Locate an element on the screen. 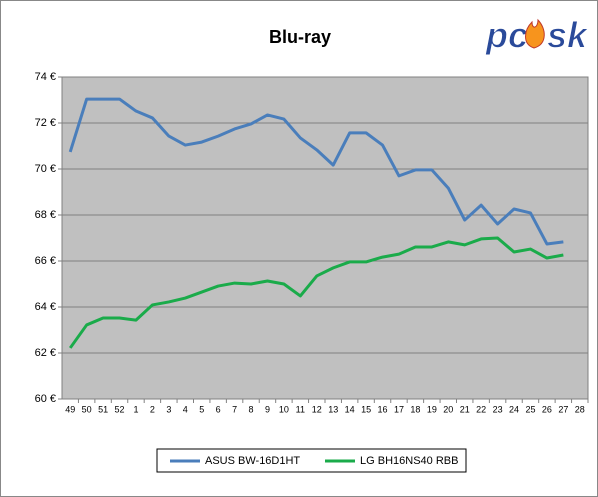 The height and width of the screenshot is (497, 598). y-tick-label: 64 € is located at coordinates (45, 307).